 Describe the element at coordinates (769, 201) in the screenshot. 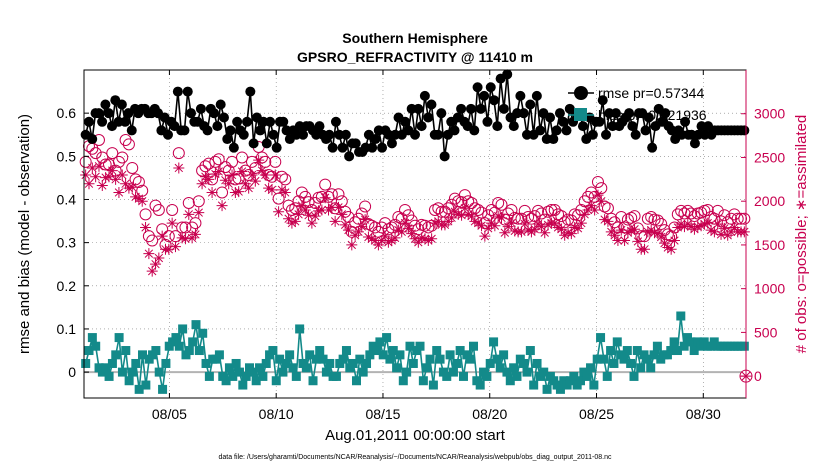

I see `y-tick-label-right: 2000` at that location.